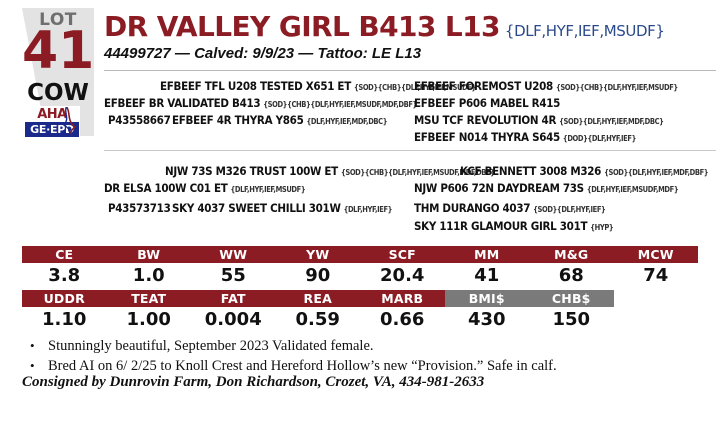  Describe the element at coordinates (655, 254) in the screenshot. I see `epd-header-mcw: MCW` at that location.